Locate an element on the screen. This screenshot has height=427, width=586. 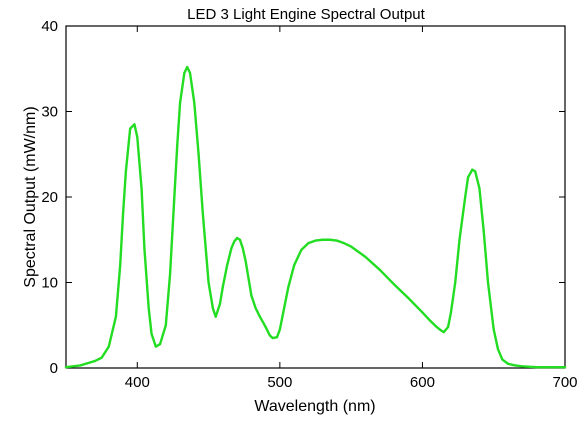
x-tick-label-400: 400 is located at coordinates (137, 382).